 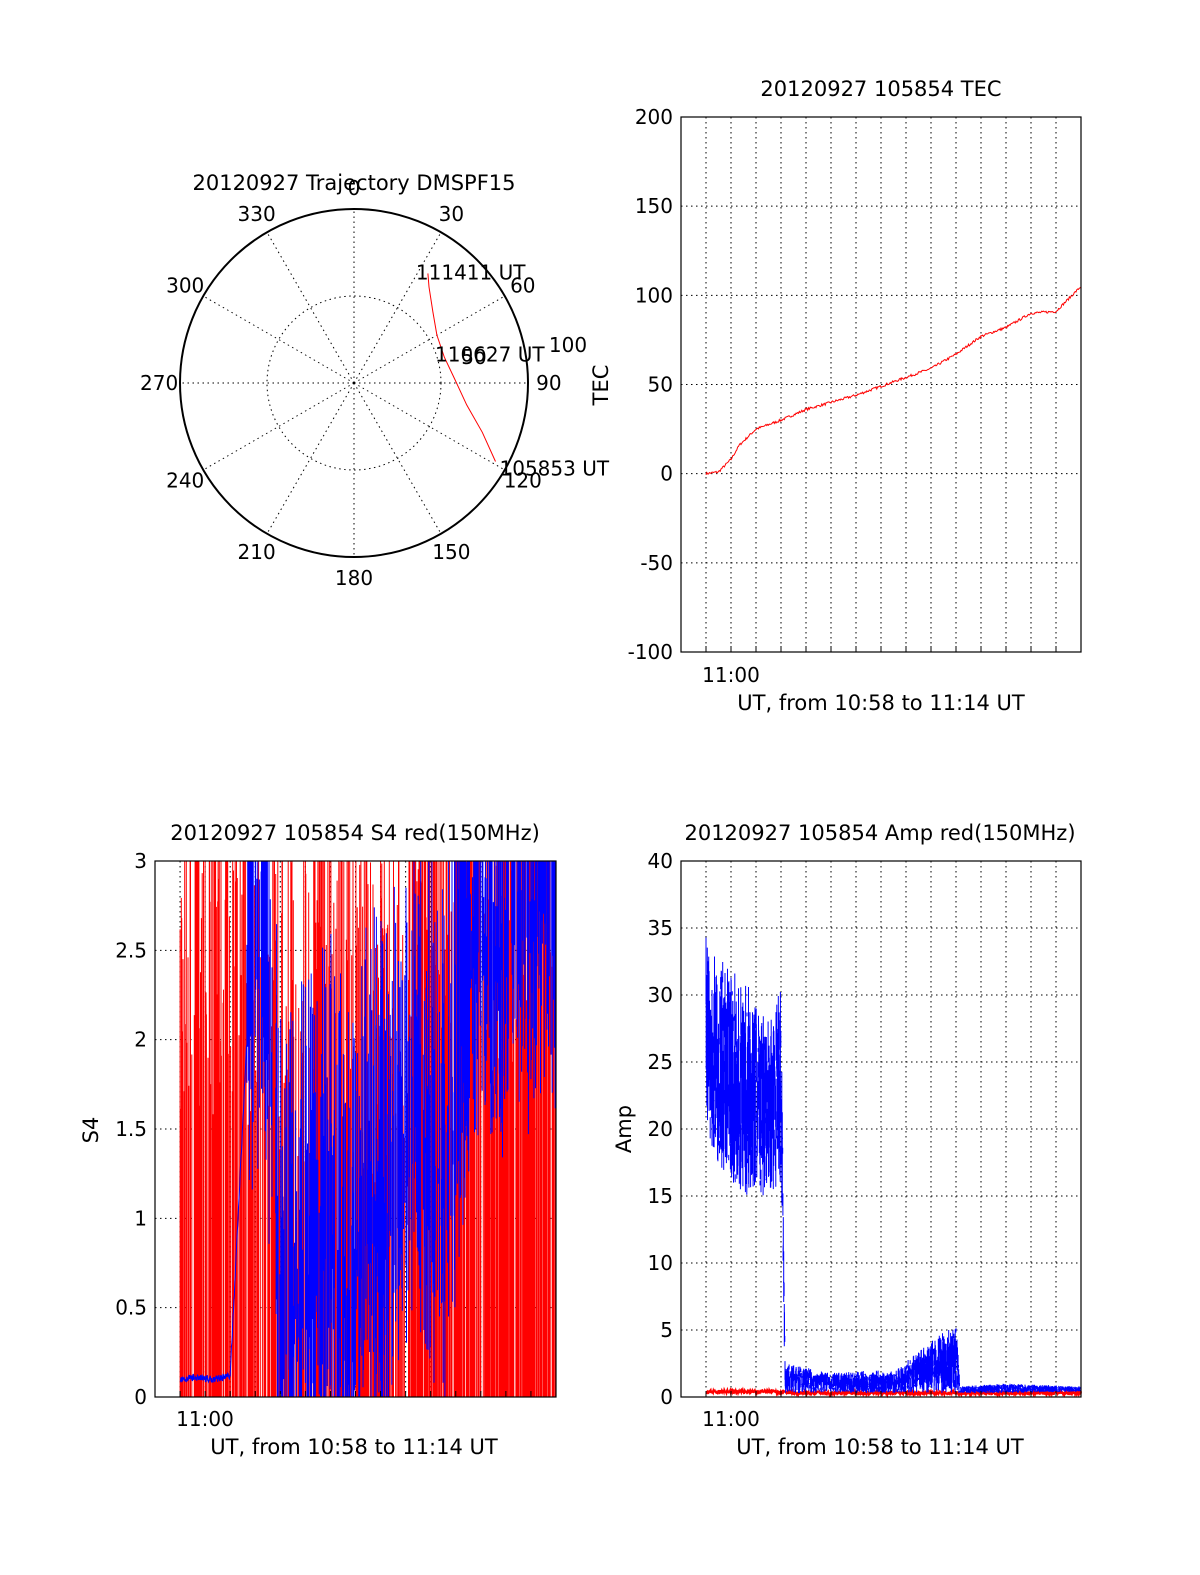 What do you see at coordinates (660, 1062) in the screenshot?
I see `y-tick-label: 25` at bounding box center [660, 1062].